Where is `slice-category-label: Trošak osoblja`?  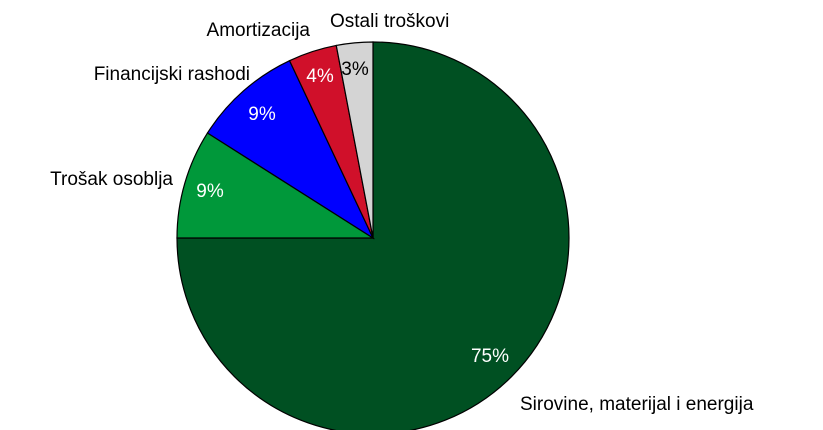 slice-category-label: Trošak osoblja is located at coordinates (111, 179).